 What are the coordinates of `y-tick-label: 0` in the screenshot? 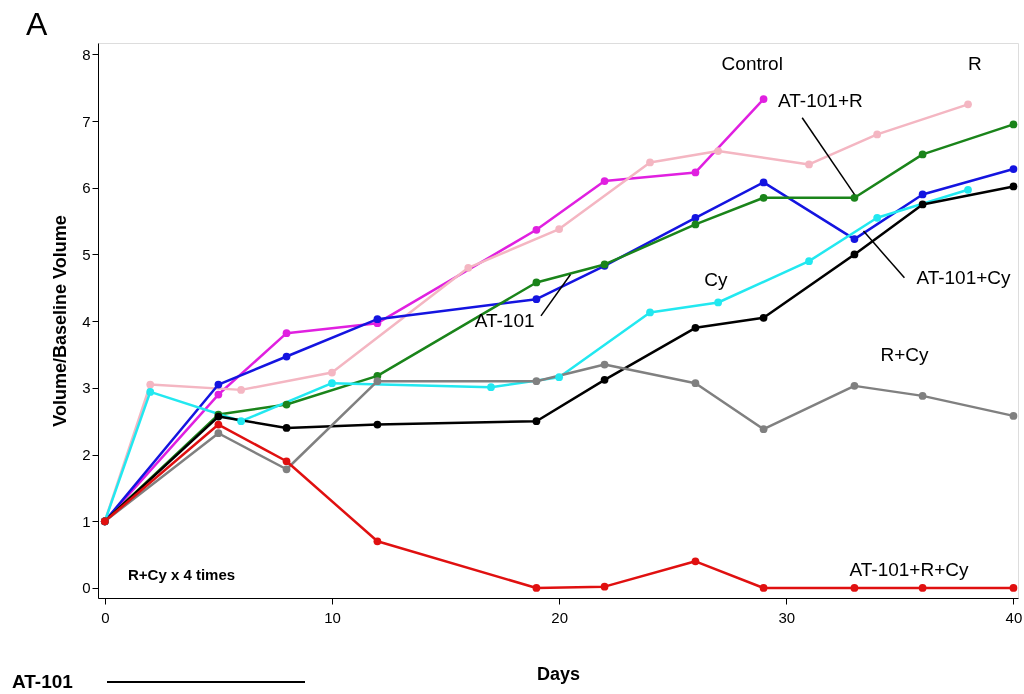 It's located at (86, 588).